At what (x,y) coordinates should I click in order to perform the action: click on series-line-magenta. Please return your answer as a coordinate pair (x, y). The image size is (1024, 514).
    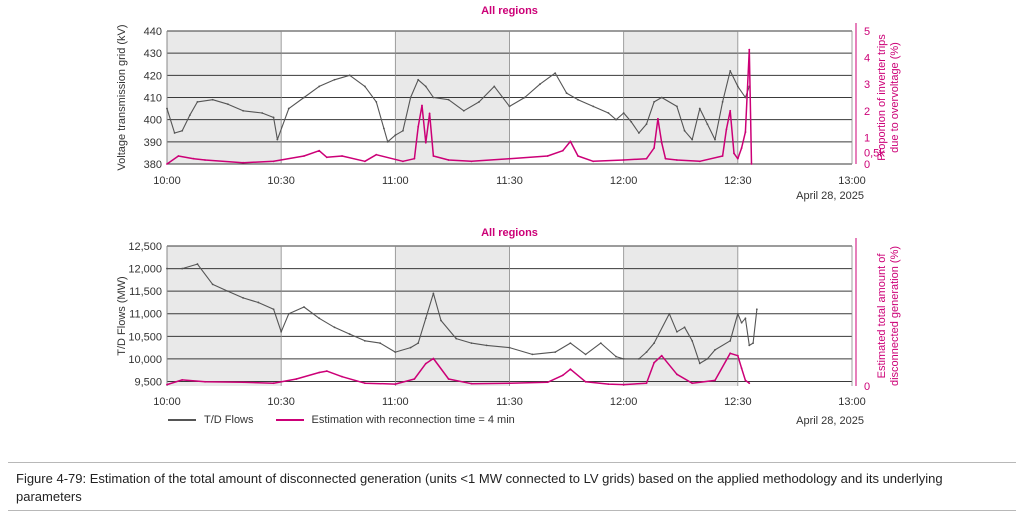
    Looking at the image, I should click on (459, 106).